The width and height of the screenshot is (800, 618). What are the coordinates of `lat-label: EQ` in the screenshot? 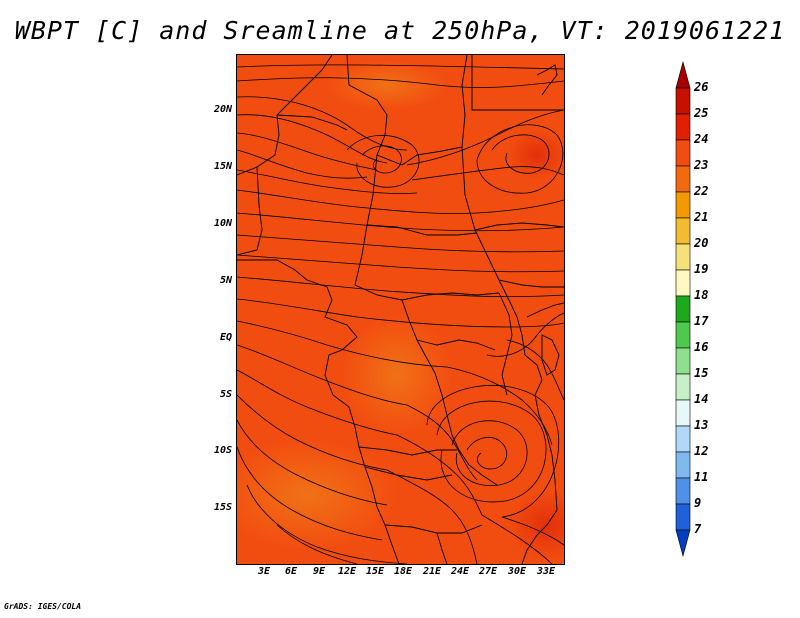 It's located at (225, 337).